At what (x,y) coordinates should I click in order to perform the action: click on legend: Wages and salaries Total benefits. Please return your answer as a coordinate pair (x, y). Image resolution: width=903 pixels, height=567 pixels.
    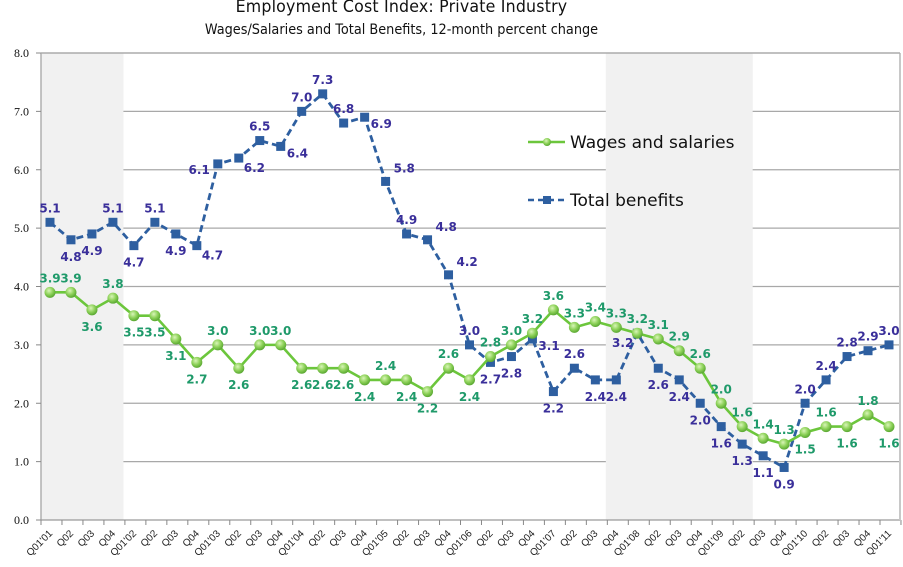
    Looking at the image, I should click on (631, 172).